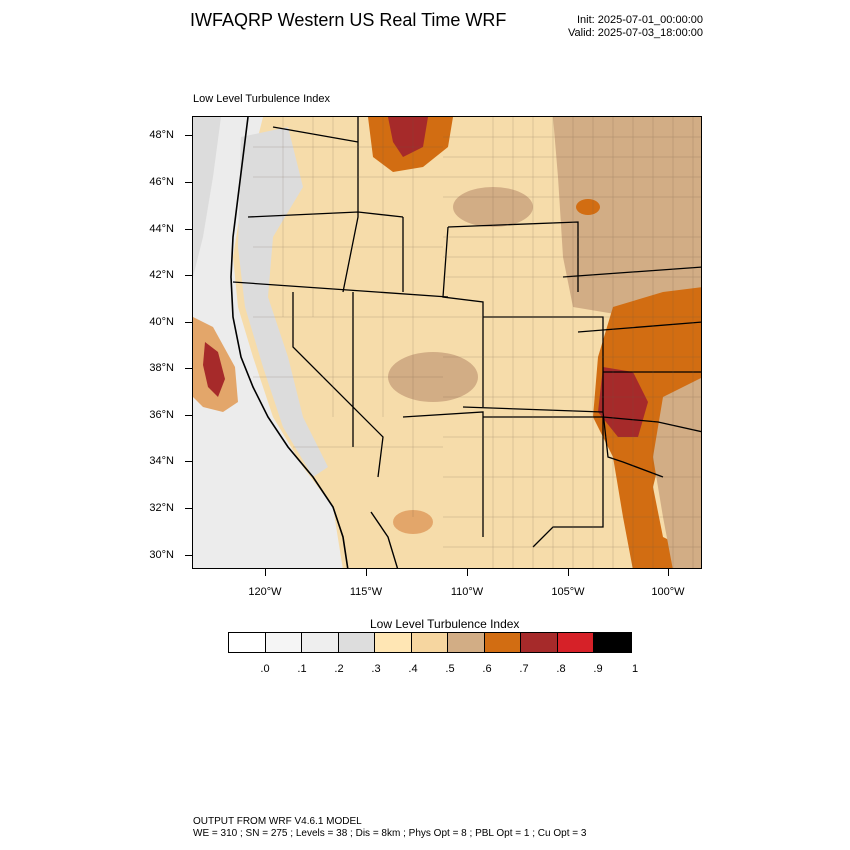 The height and width of the screenshot is (850, 850). I want to click on lat-label-38: 38°N, so click(161, 368).